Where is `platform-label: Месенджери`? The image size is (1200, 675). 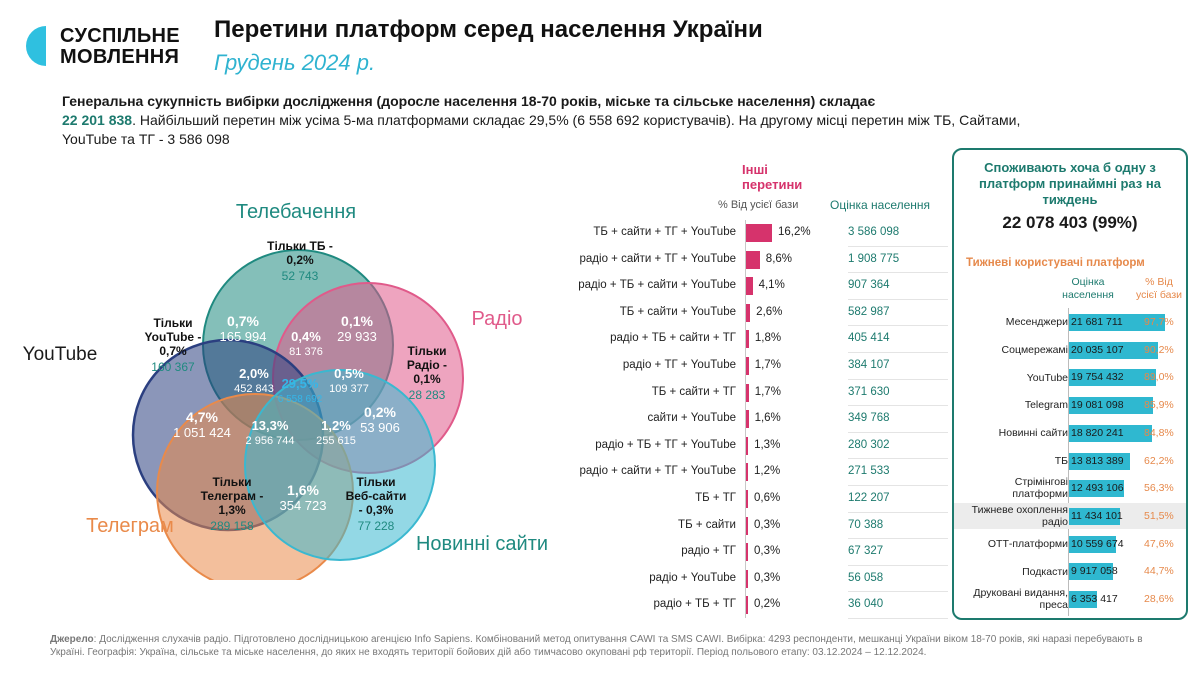
platform-label: Месенджери is located at coordinates (1036, 322).